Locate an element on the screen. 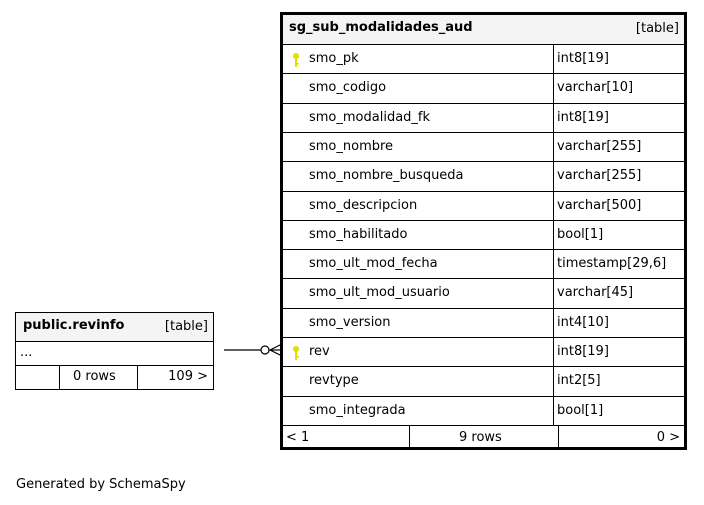 Image resolution: width=704 pixels, height=505 pixels. column-type: varchar[10] is located at coordinates (595, 88).